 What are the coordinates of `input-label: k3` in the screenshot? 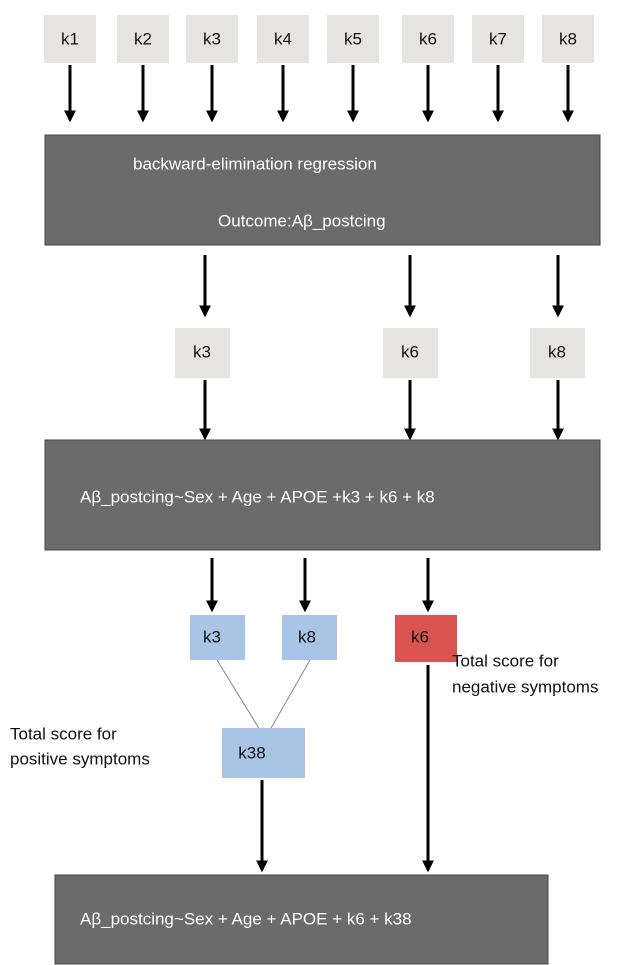 It's located at (212, 38).